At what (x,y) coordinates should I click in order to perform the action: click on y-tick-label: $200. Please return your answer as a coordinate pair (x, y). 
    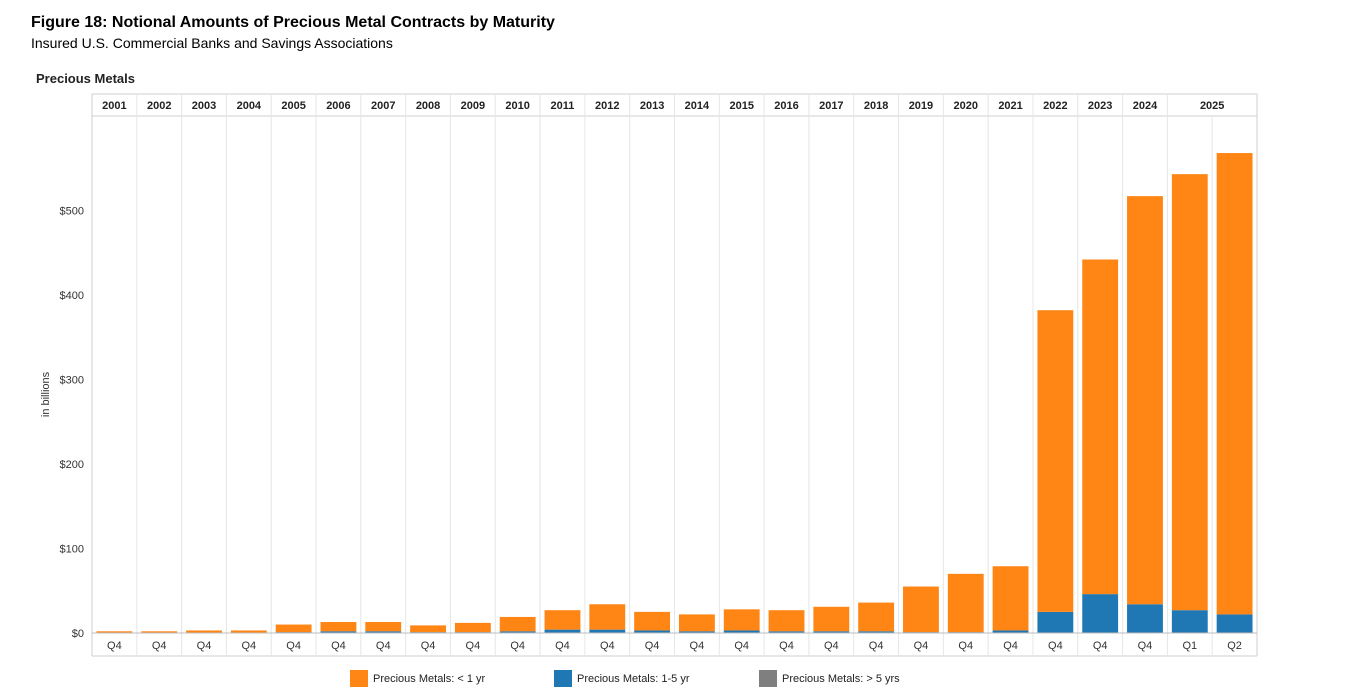
    Looking at the image, I should click on (72, 465).